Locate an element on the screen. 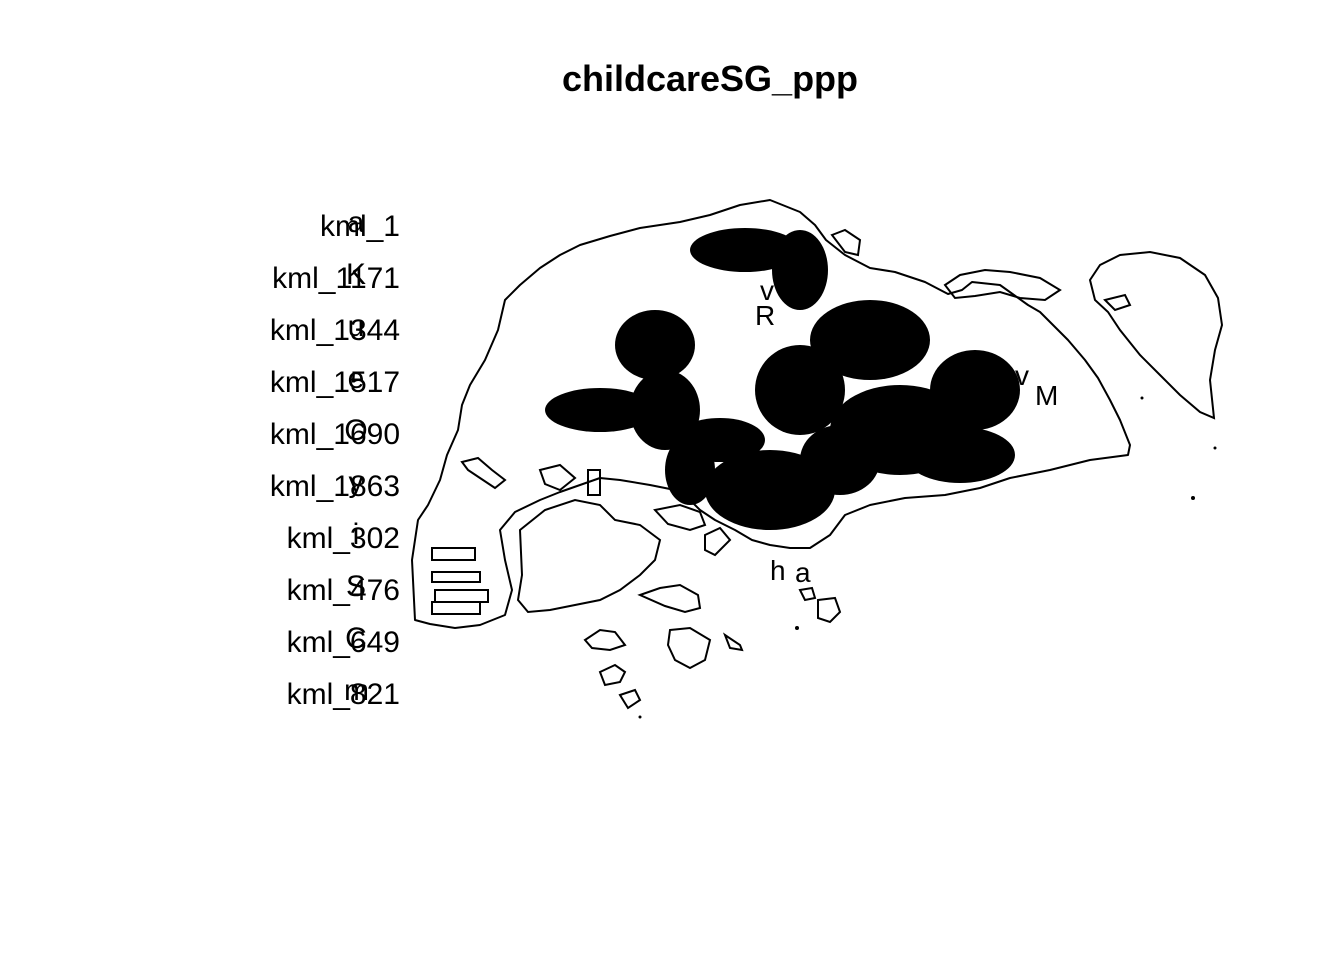  legend-mark-label: kml_1517 is located at coordinates (334, 382).